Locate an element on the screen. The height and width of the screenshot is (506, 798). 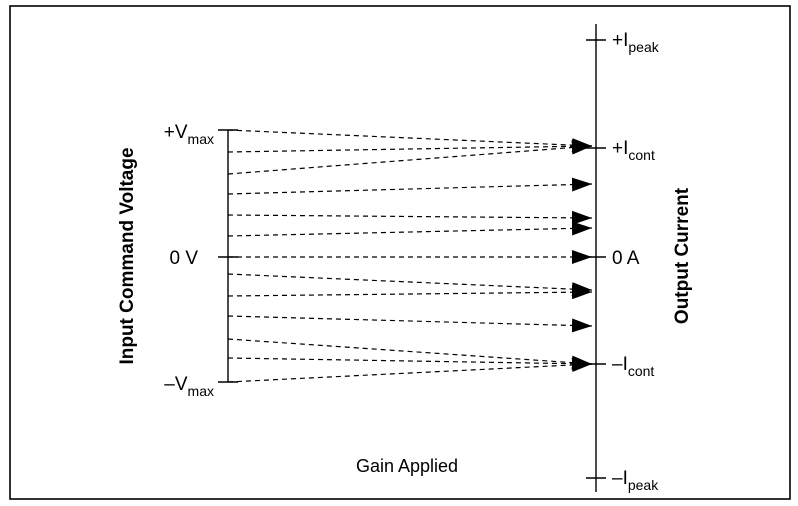
zero-a-label: 0 A is located at coordinates (626, 258).